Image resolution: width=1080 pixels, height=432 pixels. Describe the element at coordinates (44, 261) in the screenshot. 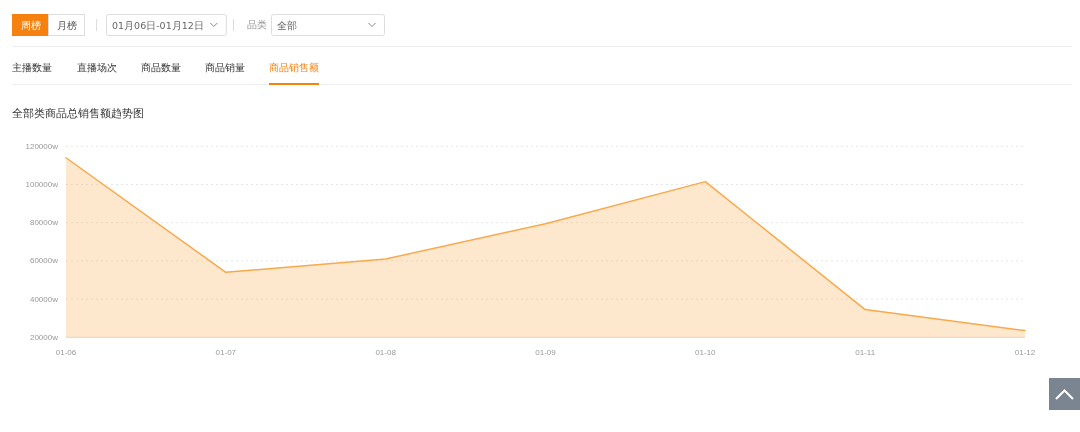

I see `y-tick-label: 60000w` at that location.